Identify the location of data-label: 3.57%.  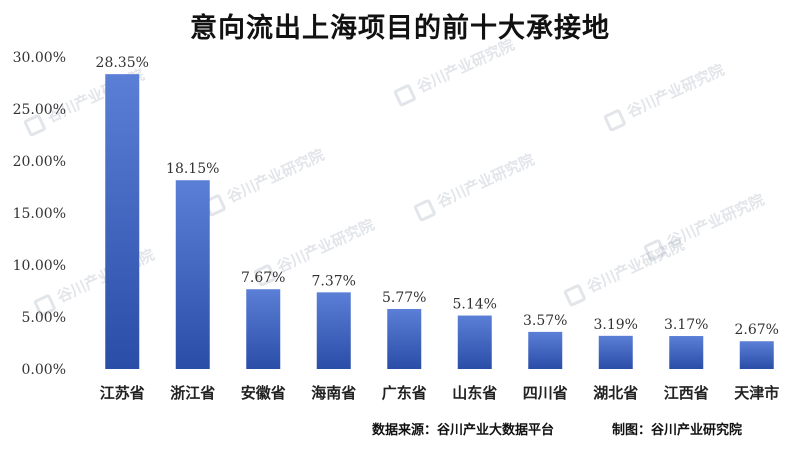
(545, 321).